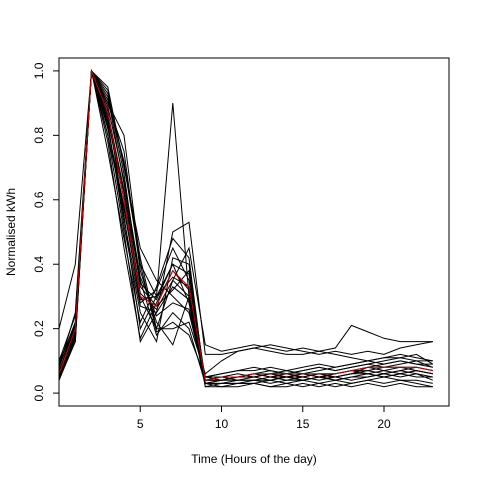  What do you see at coordinates (254, 459) in the screenshot?
I see `x-axis-label: Time (Hours of the day)` at bounding box center [254, 459].